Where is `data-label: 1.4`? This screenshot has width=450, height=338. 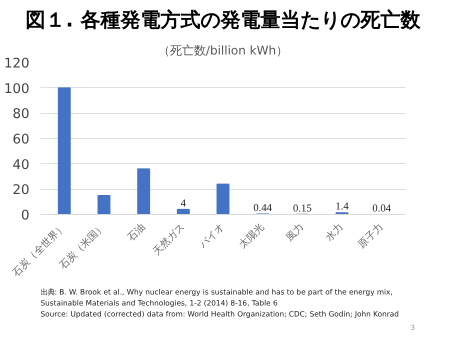
data-label: 1.4 is located at coordinates (342, 207).